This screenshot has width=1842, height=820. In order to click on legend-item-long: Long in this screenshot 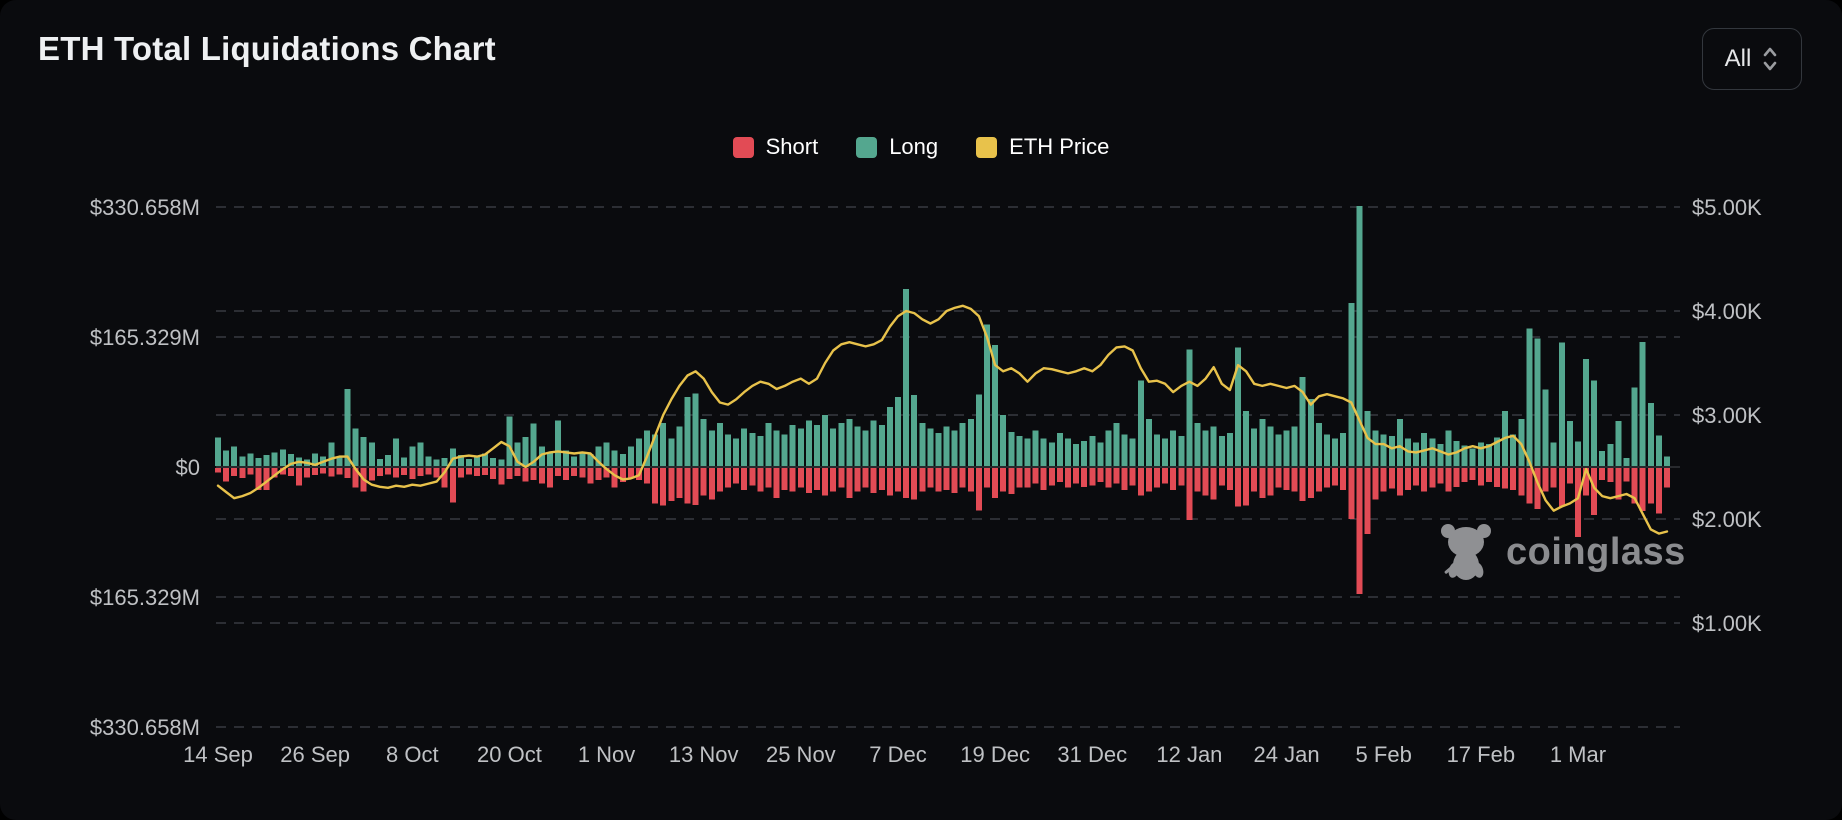, I will do `click(897, 147)`.